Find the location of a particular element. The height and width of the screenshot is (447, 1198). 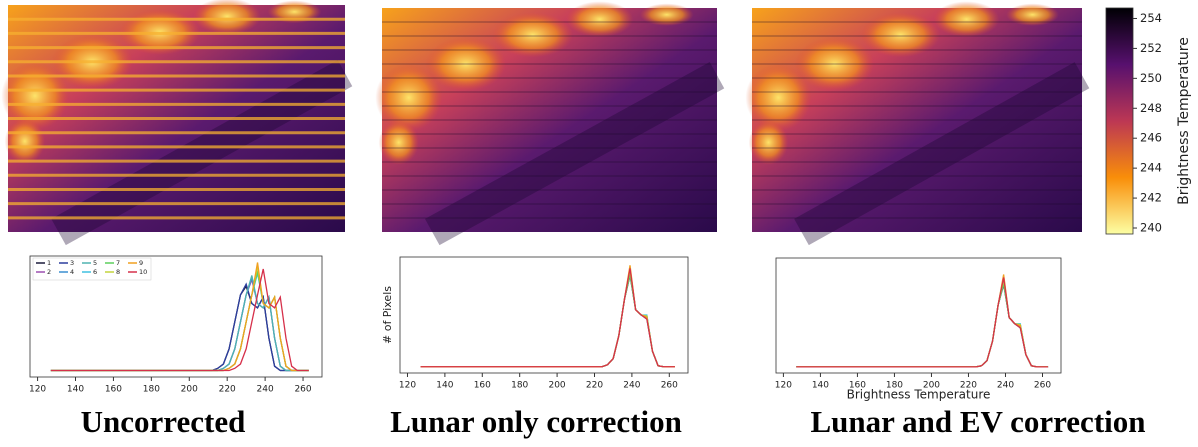

panel-caption: Lunar and EV correction is located at coordinates (977, 421).